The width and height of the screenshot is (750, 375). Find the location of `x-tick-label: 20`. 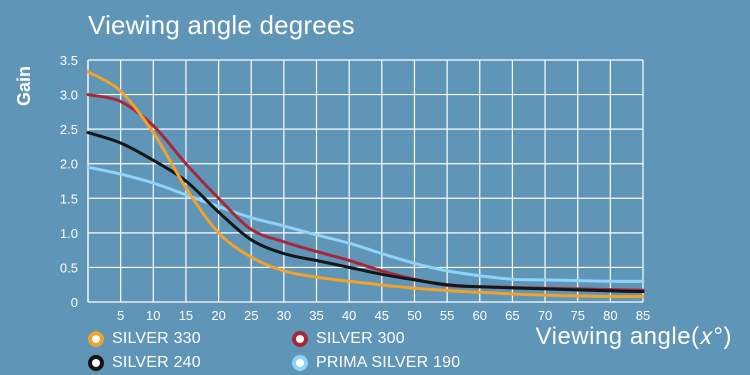

x-tick-label: 20 is located at coordinates (218, 315).